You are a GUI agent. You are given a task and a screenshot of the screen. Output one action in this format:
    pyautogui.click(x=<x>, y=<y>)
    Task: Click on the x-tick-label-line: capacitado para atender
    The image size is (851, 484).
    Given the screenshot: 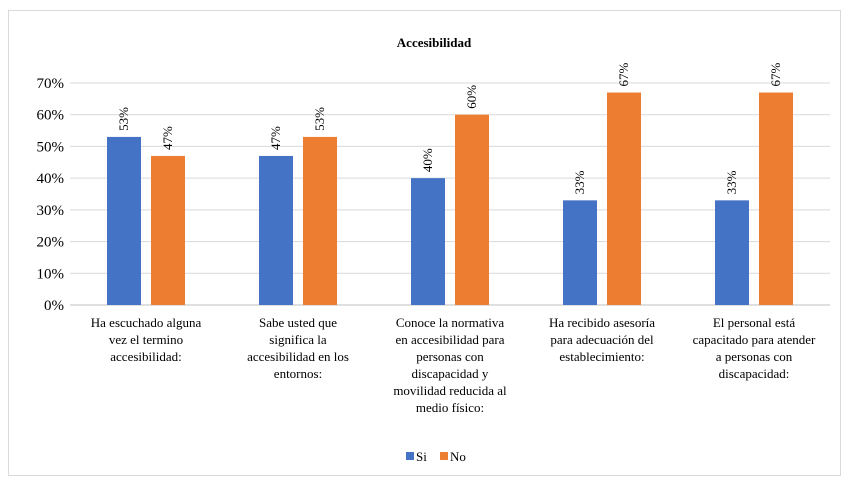 What is the action you would take?
    pyautogui.click(x=754, y=339)
    